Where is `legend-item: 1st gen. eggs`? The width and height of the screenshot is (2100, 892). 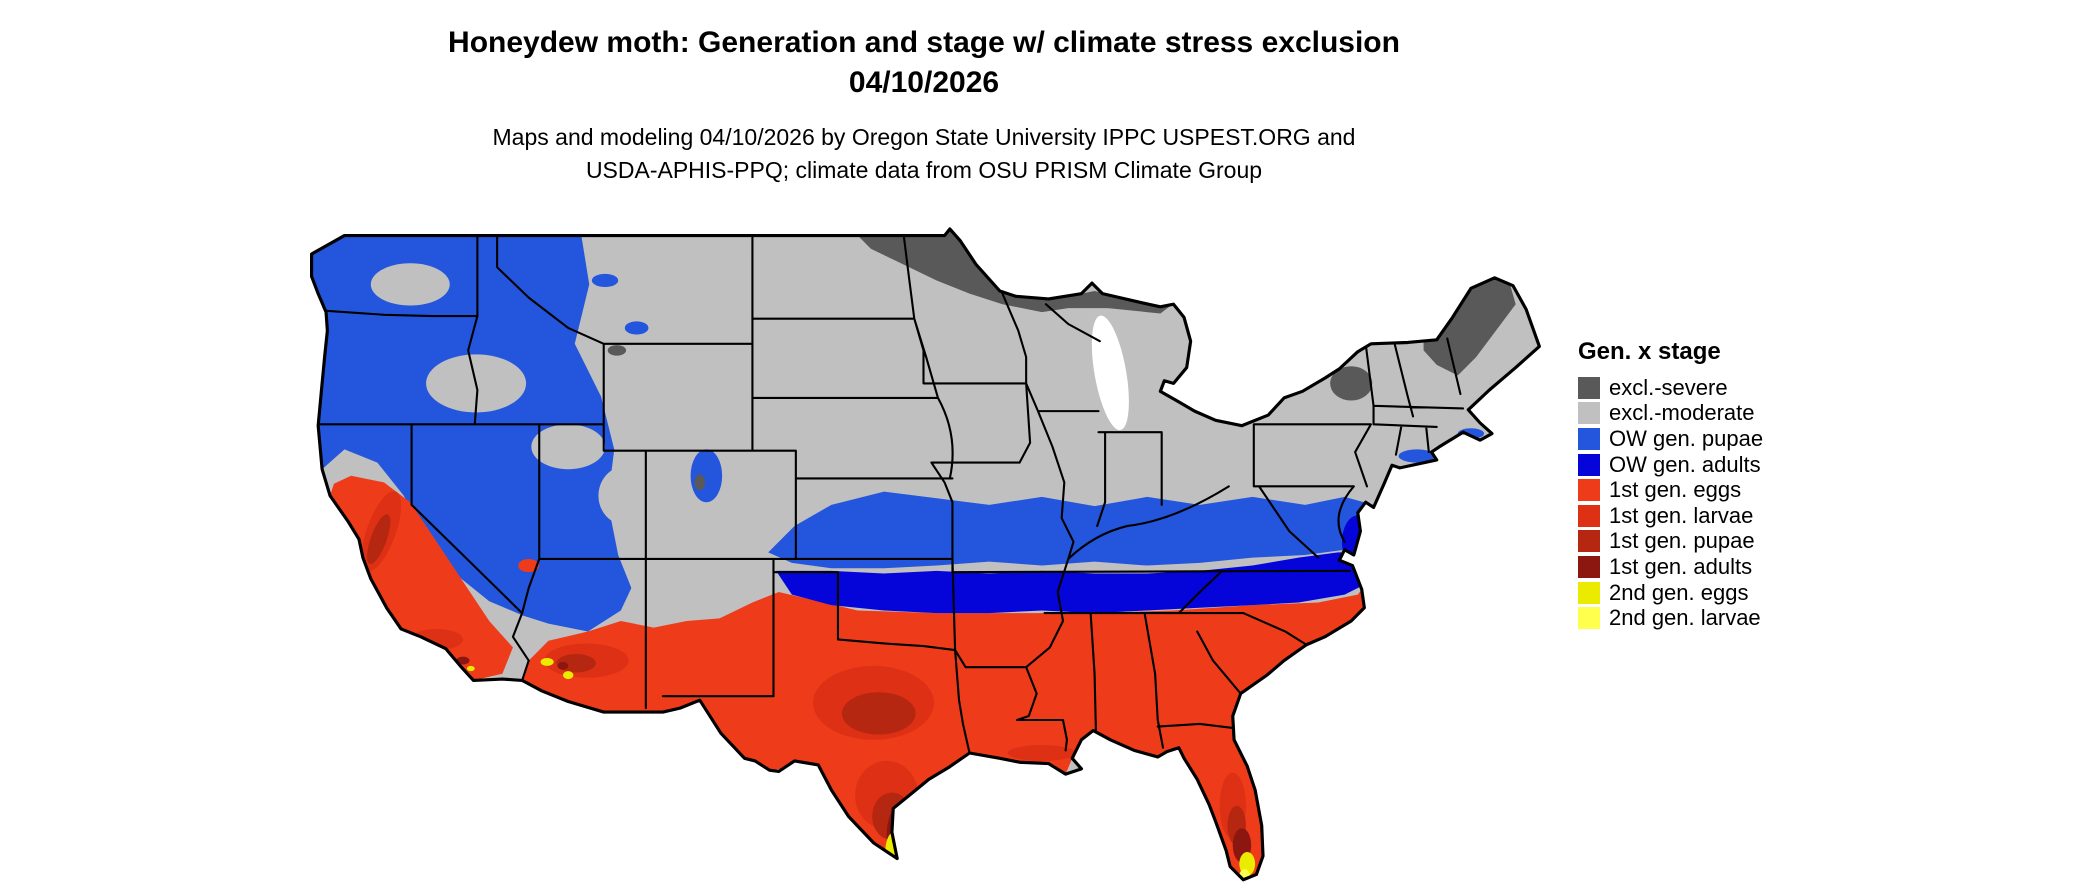
legend-item: 1st gen. eggs is located at coordinates (1728, 490).